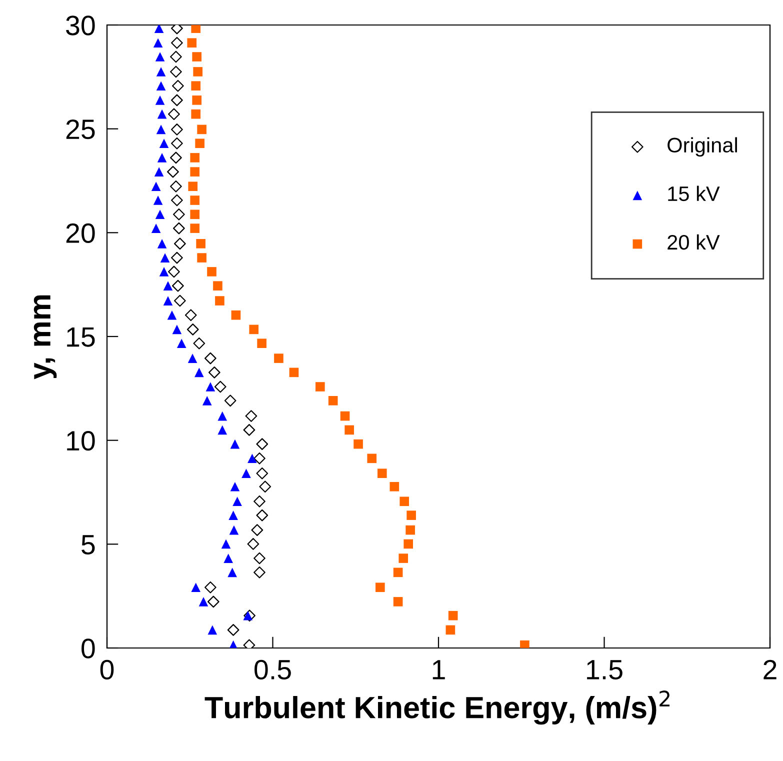 The height and width of the screenshot is (761, 783). I want to click on legend-label: Original, so click(702, 147).